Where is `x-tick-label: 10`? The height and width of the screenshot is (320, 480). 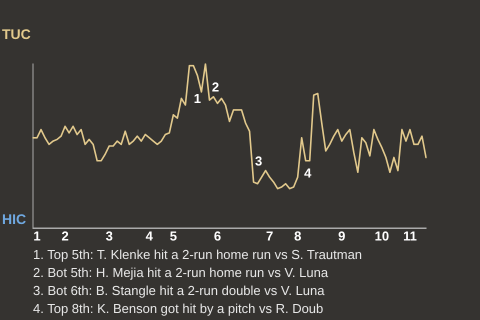
x-tick-label: 10 is located at coordinates (382, 236).